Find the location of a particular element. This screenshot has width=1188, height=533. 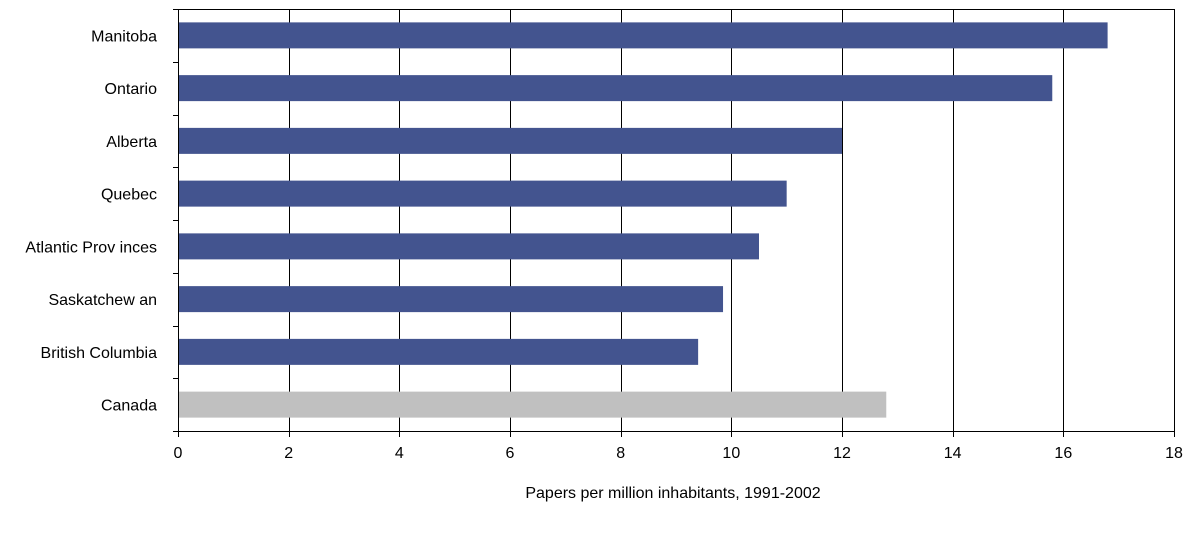

x-tick-label: 6 is located at coordinates (510, 453).